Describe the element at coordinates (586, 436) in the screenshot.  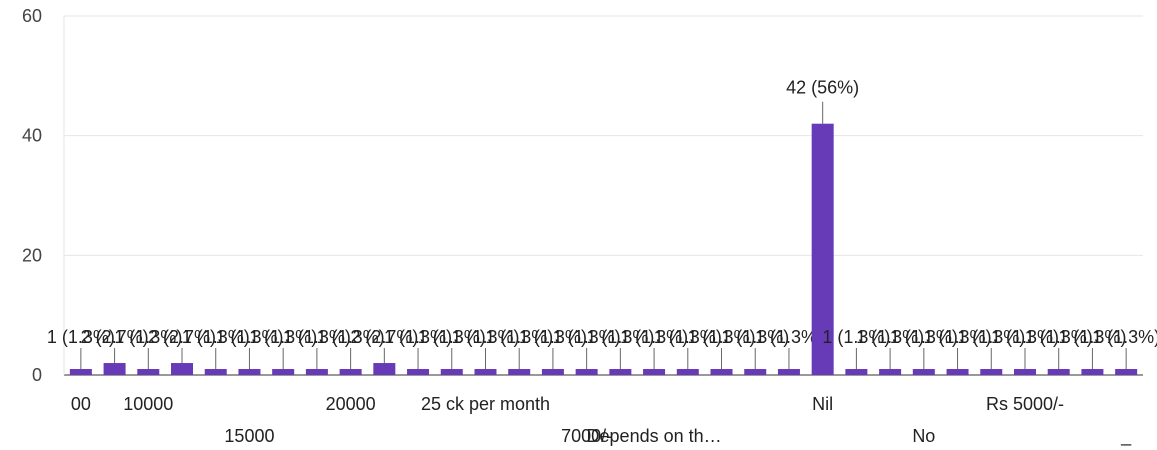
I see `category-label: 7000/-` at that location.